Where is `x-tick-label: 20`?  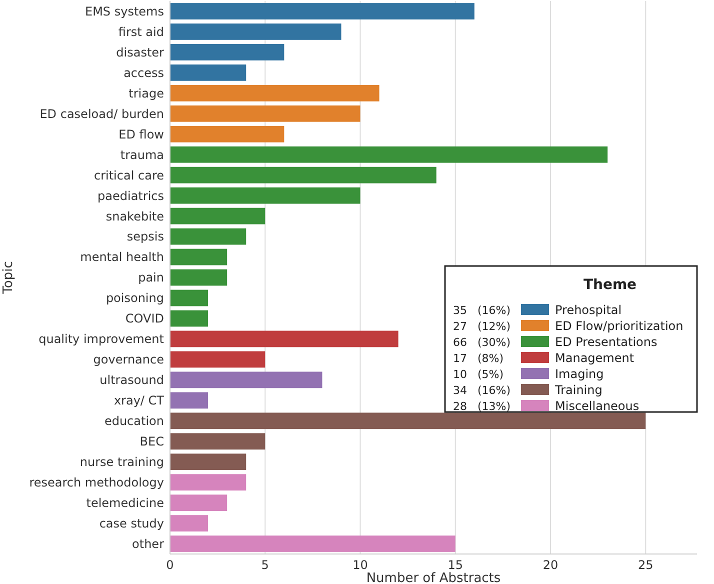
x-tick-label: 20 is located at coordinates (550, 565).